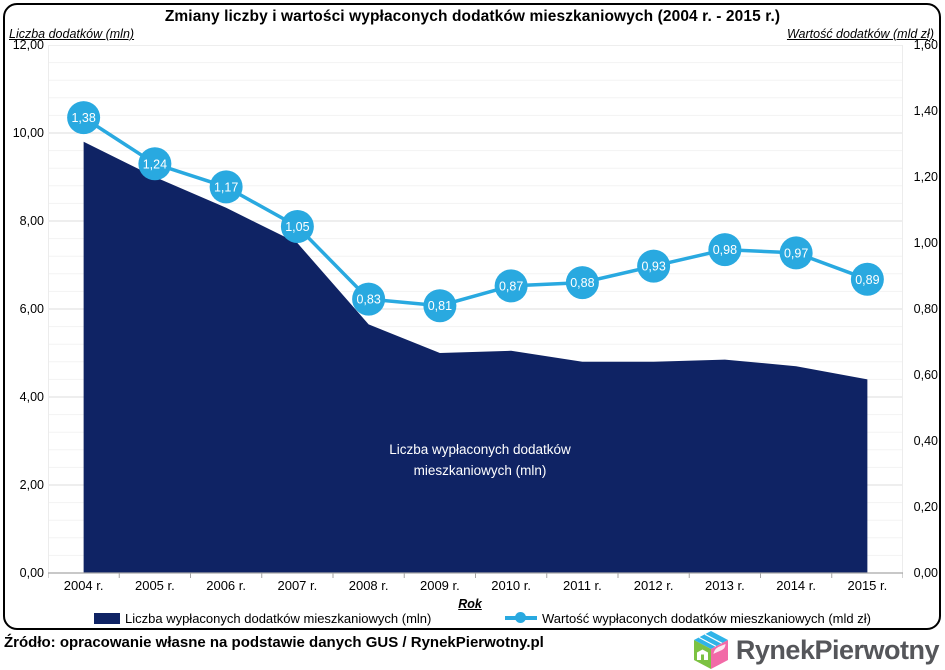 Image resolution: width=945 pixels, height=670 pixels. I want to click on svg-text: 0,87, so click(511, 286).